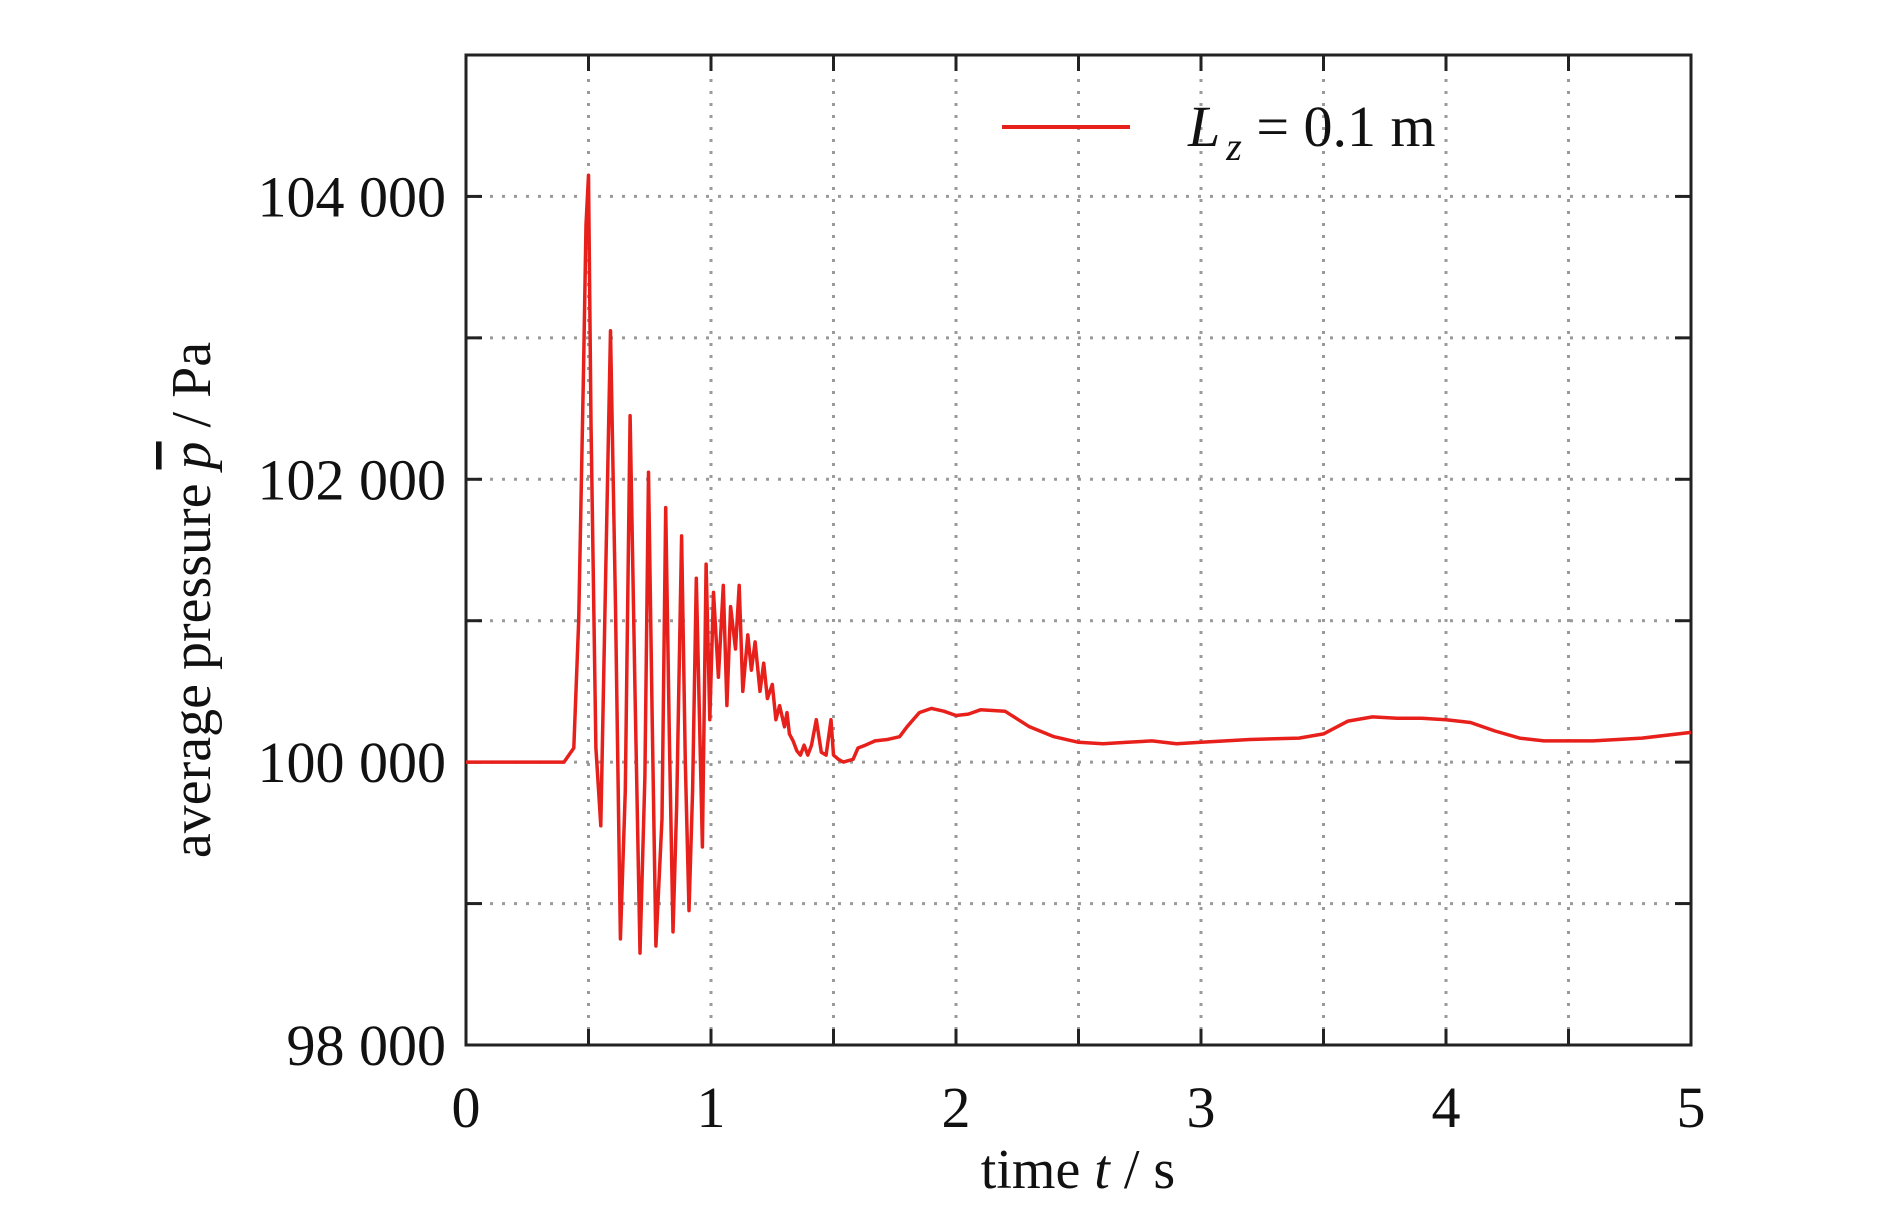 The image size is (1890, 1209). What do you see at coordinates (192, 600) in the screenshot?
I see `y-axis-title: average pressure p / Pa` at bounding box center [192, 600].